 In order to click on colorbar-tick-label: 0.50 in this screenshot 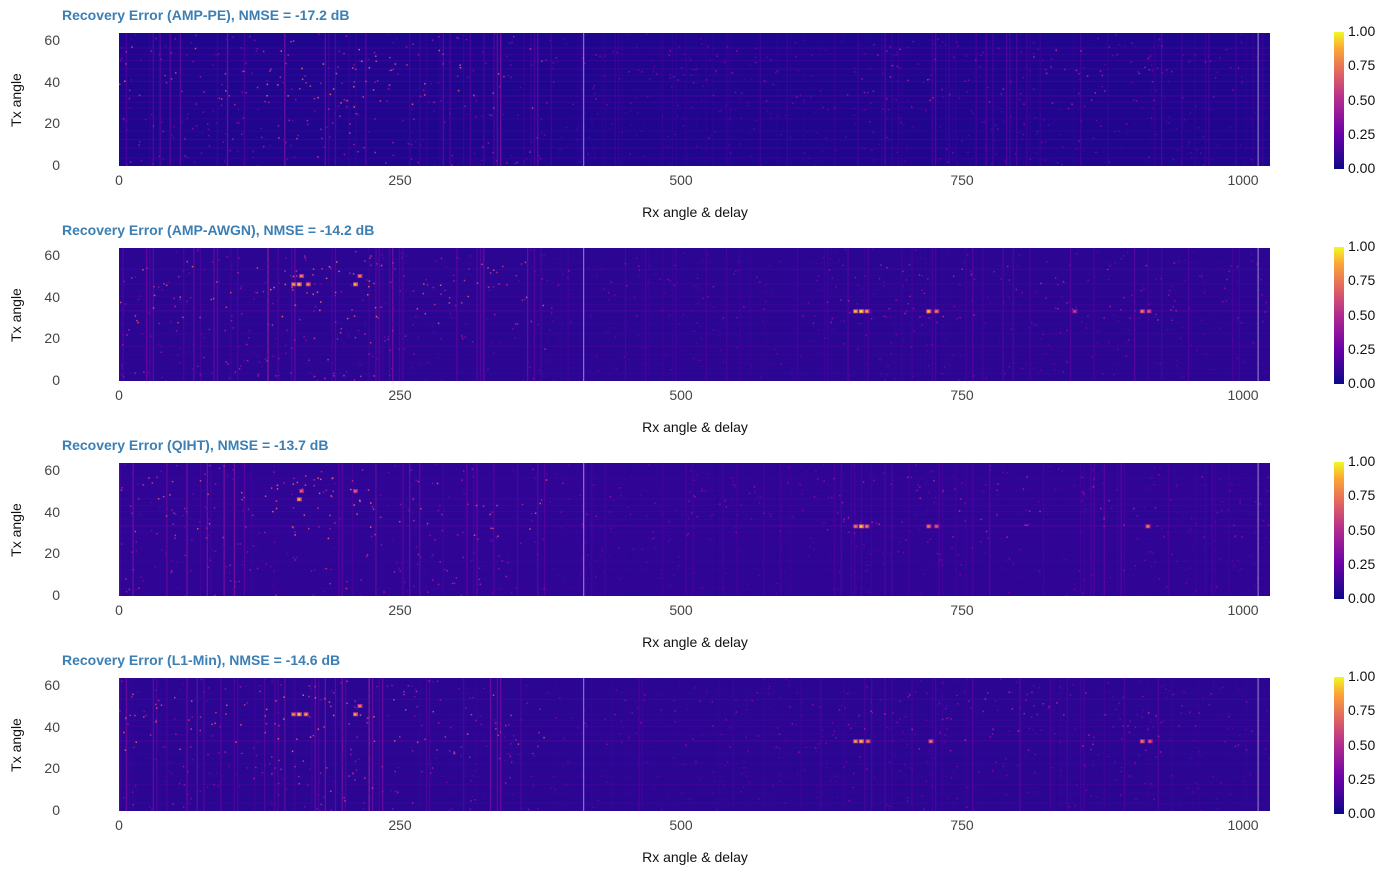, I will do `click(1362, 744)`.